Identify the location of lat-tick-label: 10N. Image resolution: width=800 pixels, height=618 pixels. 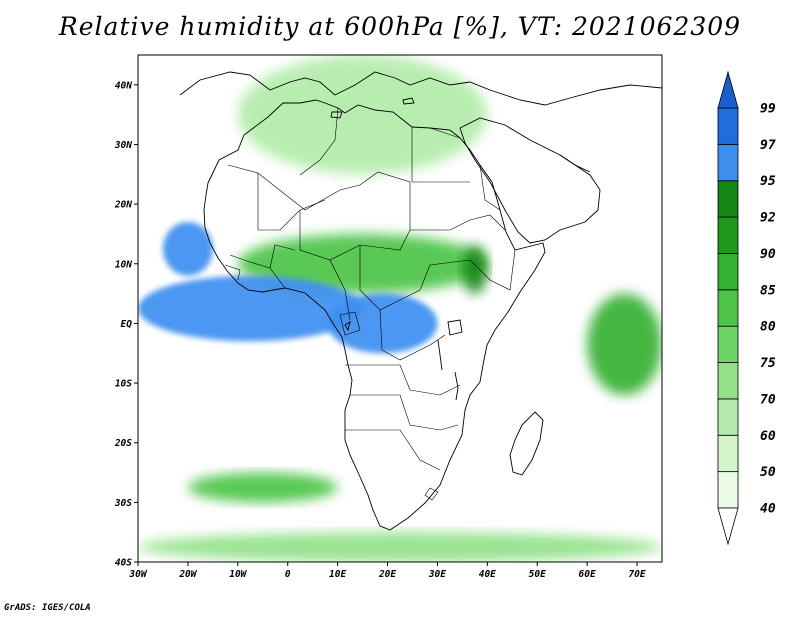
(123, 264).